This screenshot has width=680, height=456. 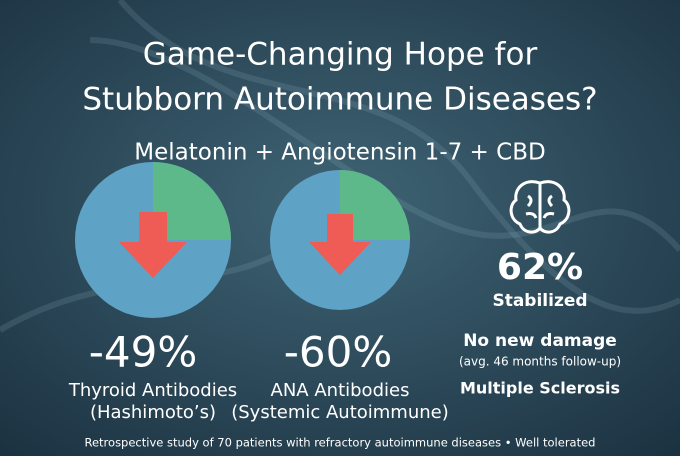 What do you see at coordinates (338, 352) in the screenshot?
I see `stat-value: -60%` at bounding box center [338, 352].